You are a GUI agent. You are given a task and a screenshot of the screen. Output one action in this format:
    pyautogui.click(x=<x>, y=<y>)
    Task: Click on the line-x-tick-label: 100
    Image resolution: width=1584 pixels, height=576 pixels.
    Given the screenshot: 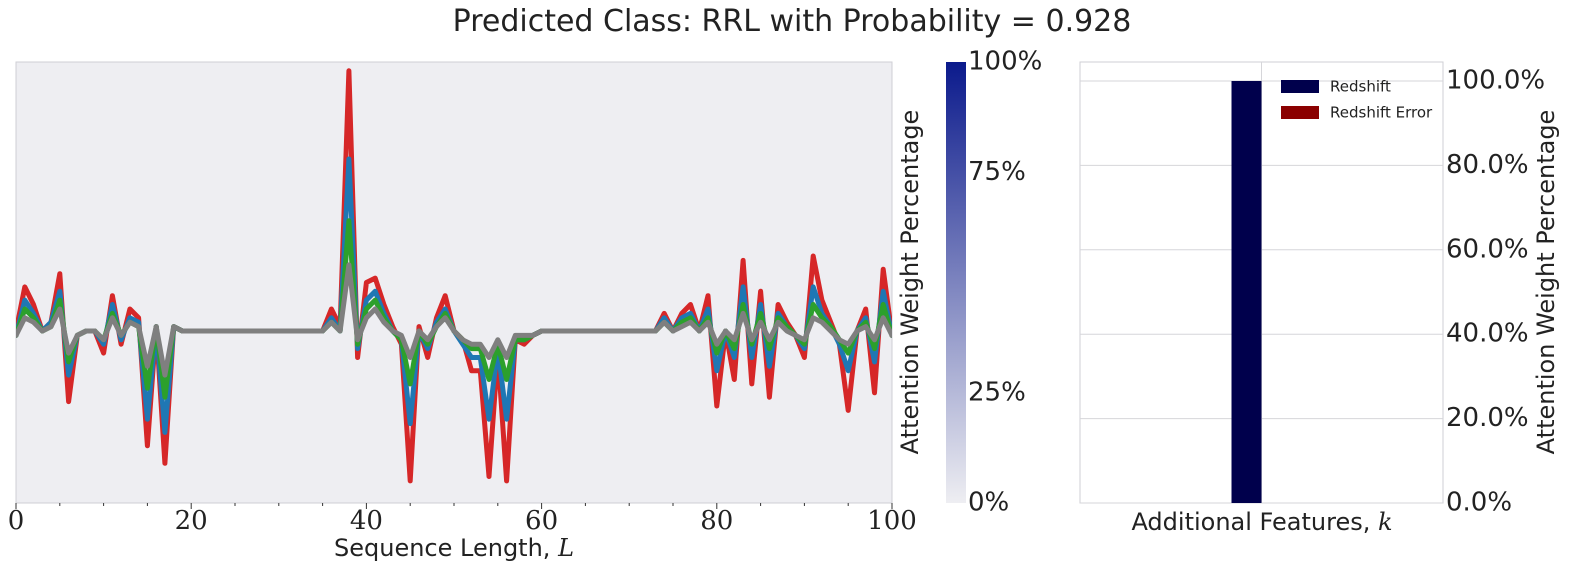 What is the action you would take?
    pyautogui.click(x=892, y=521)
    